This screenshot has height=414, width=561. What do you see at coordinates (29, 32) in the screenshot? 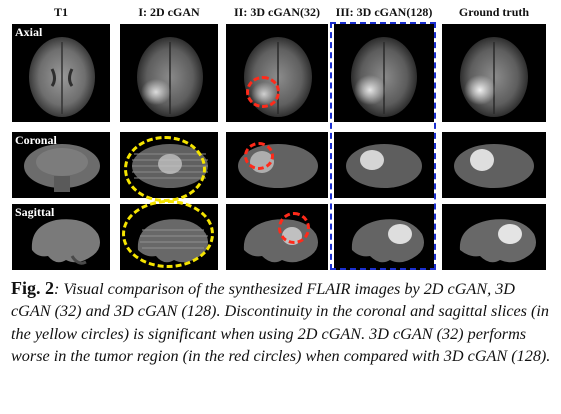
I see `row-label-axial: Axial` at bounding box center [29, 32].